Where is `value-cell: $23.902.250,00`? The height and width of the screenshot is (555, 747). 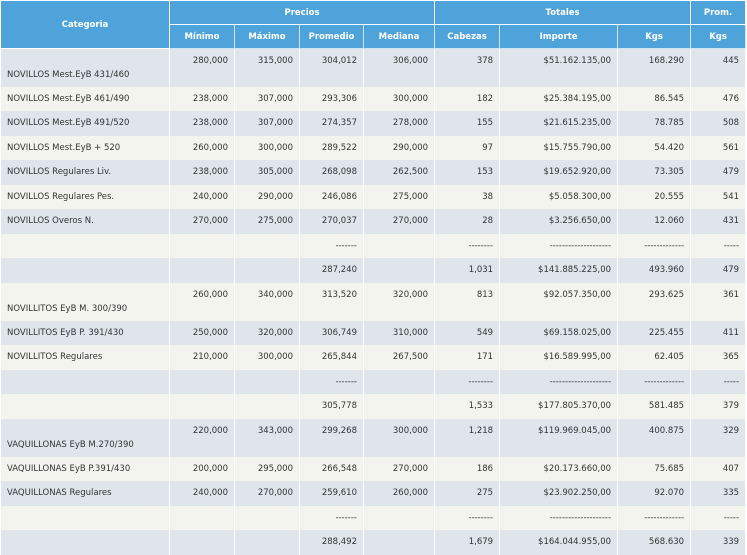
value-cell: $23.902.250,00 is located at coordinates (559, 493).